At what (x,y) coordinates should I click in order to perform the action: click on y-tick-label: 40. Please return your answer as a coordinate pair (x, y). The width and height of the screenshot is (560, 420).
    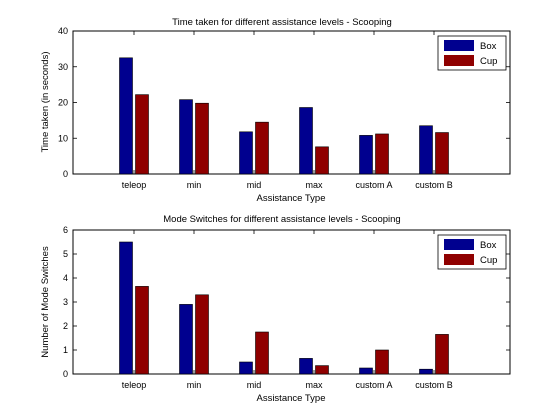
    Looking at the image, I should click on (63, 31).